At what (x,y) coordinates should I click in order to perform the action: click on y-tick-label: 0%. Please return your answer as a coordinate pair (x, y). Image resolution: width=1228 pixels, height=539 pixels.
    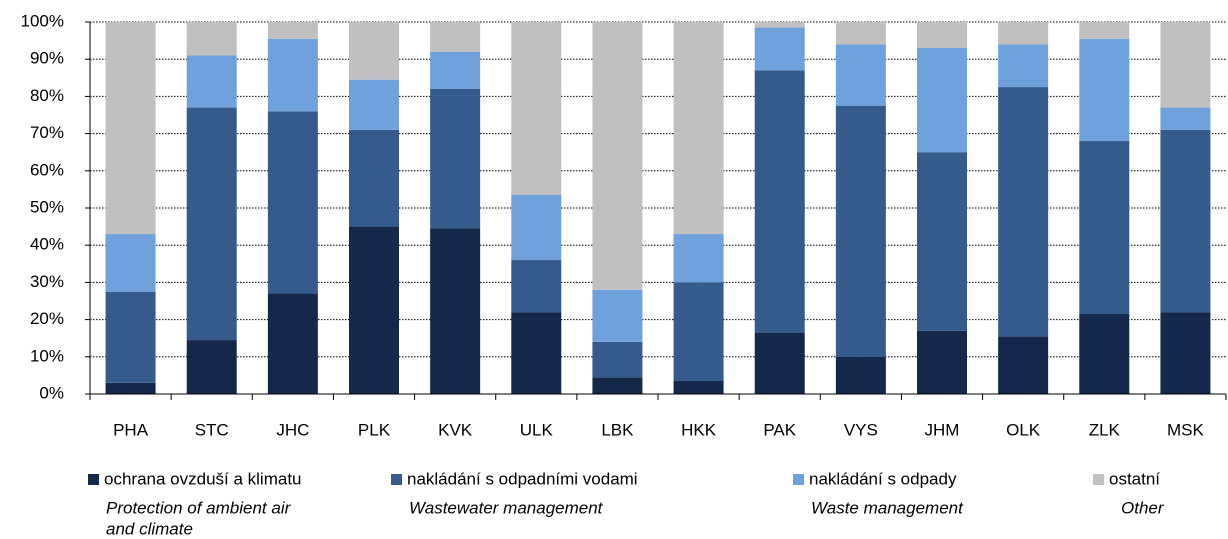
    Looking at the image, I should click on (51, 392).